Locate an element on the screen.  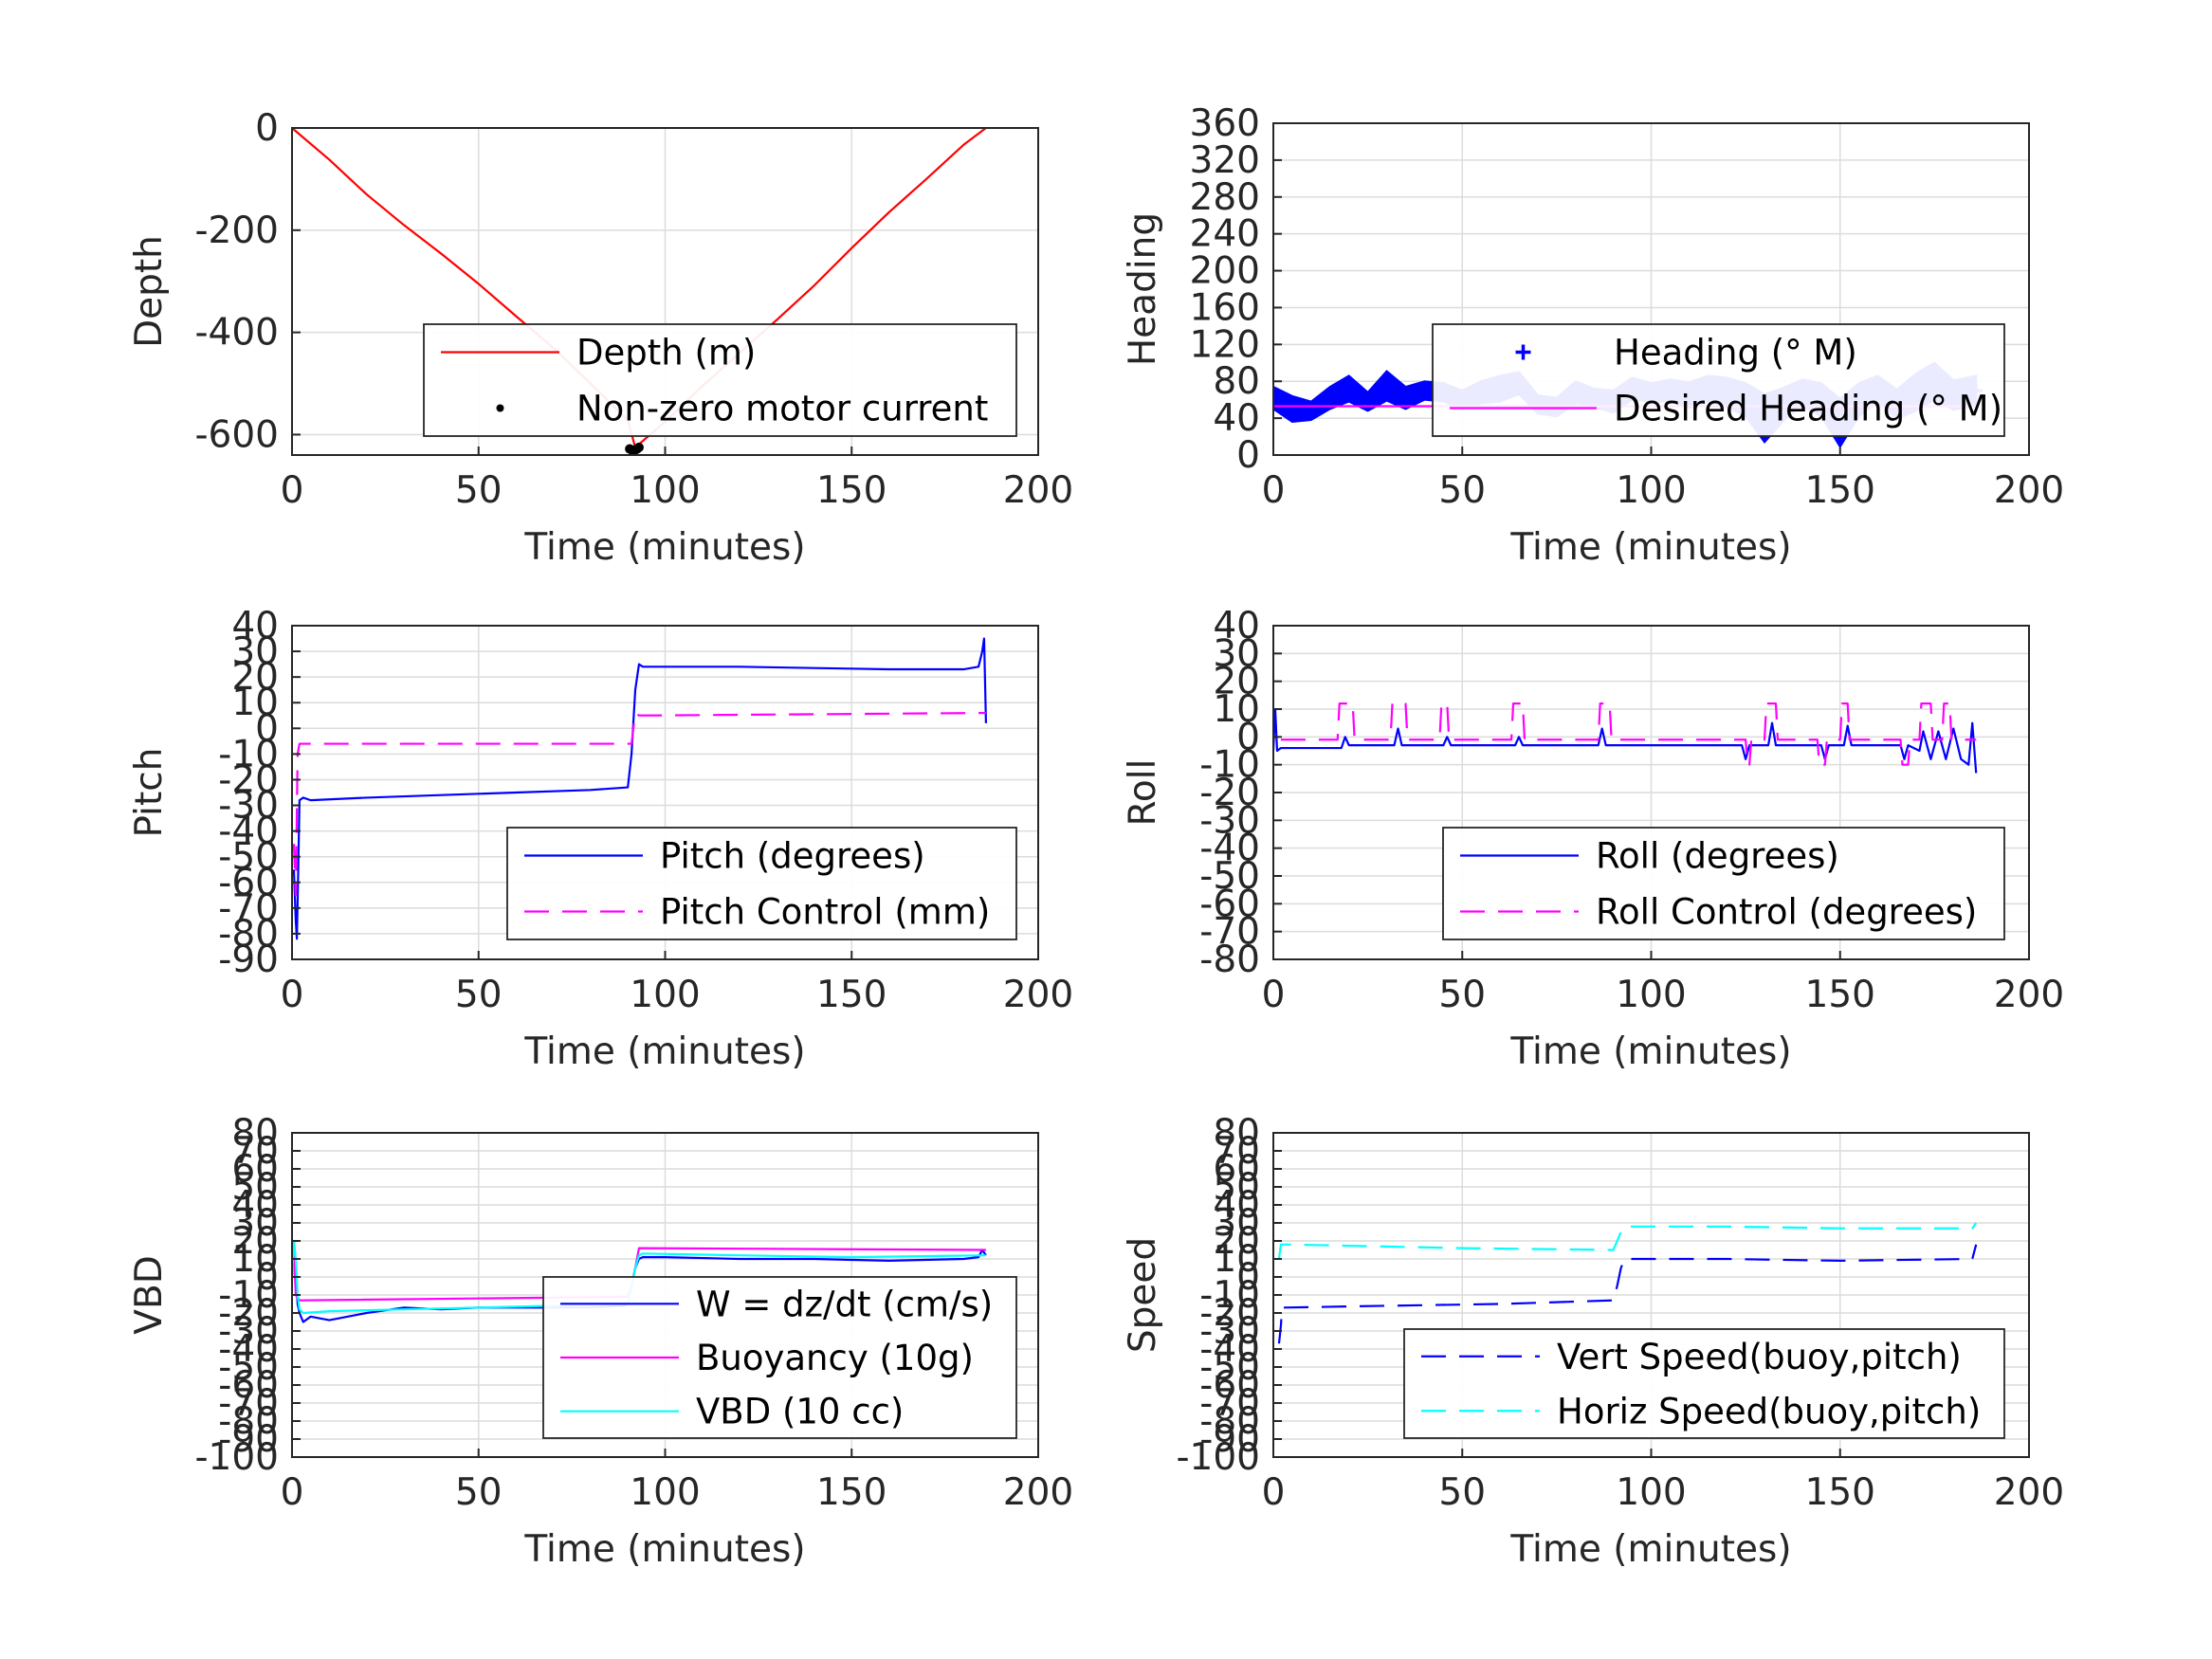
y-tick-label: 240 is located at coordinates (1225, 234).